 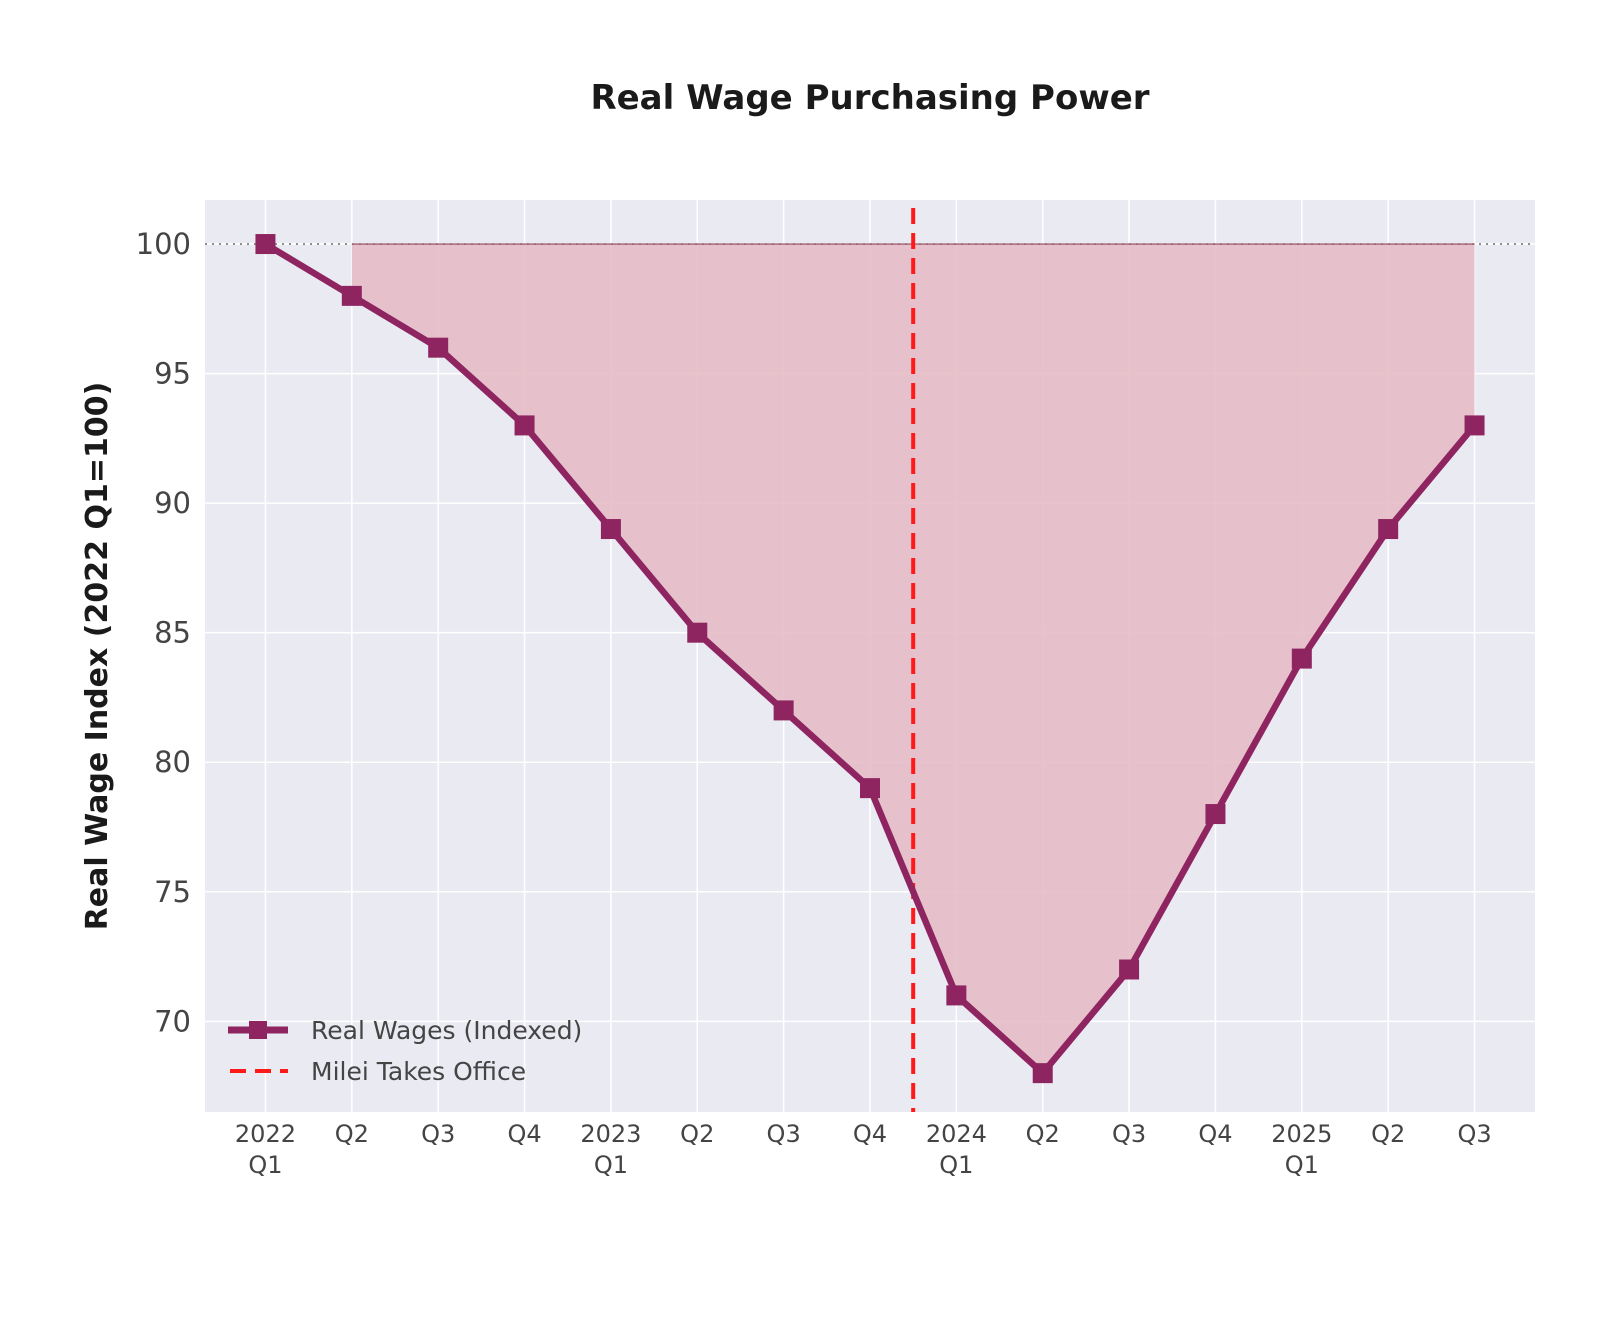 What do you see at coordinates (418, 1071) in the screenshot?
I see `legend-event-label: Milei Takes Office` at bounding box center [418, 1071].